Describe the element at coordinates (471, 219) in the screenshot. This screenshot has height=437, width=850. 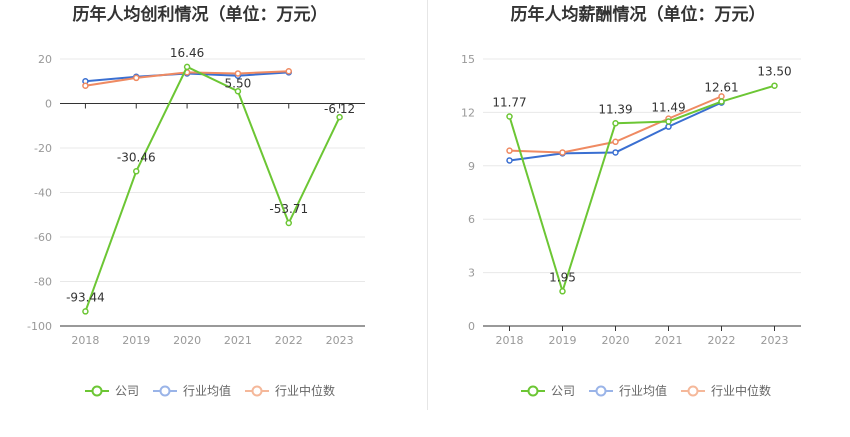
I see `y-tick-label: 6` at that location.